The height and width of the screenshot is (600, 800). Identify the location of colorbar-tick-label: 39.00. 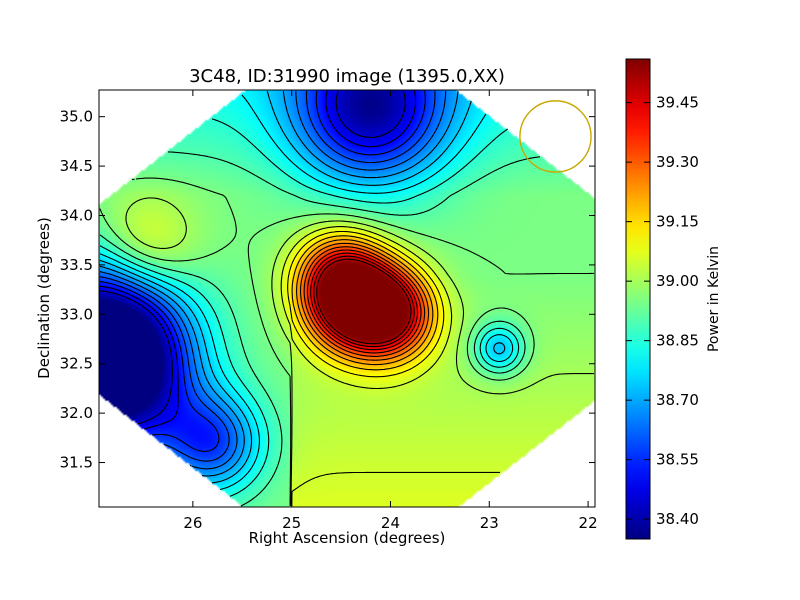
(677, 281).